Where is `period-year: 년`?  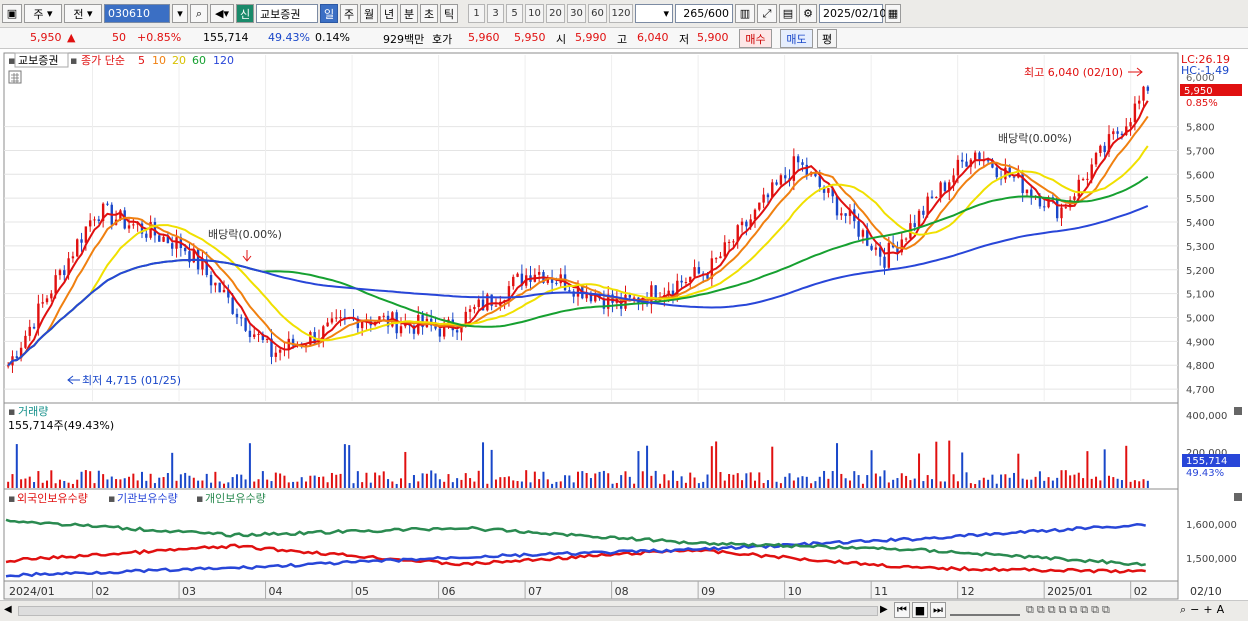
period-year: 년 is located at coordinates (389, 13).